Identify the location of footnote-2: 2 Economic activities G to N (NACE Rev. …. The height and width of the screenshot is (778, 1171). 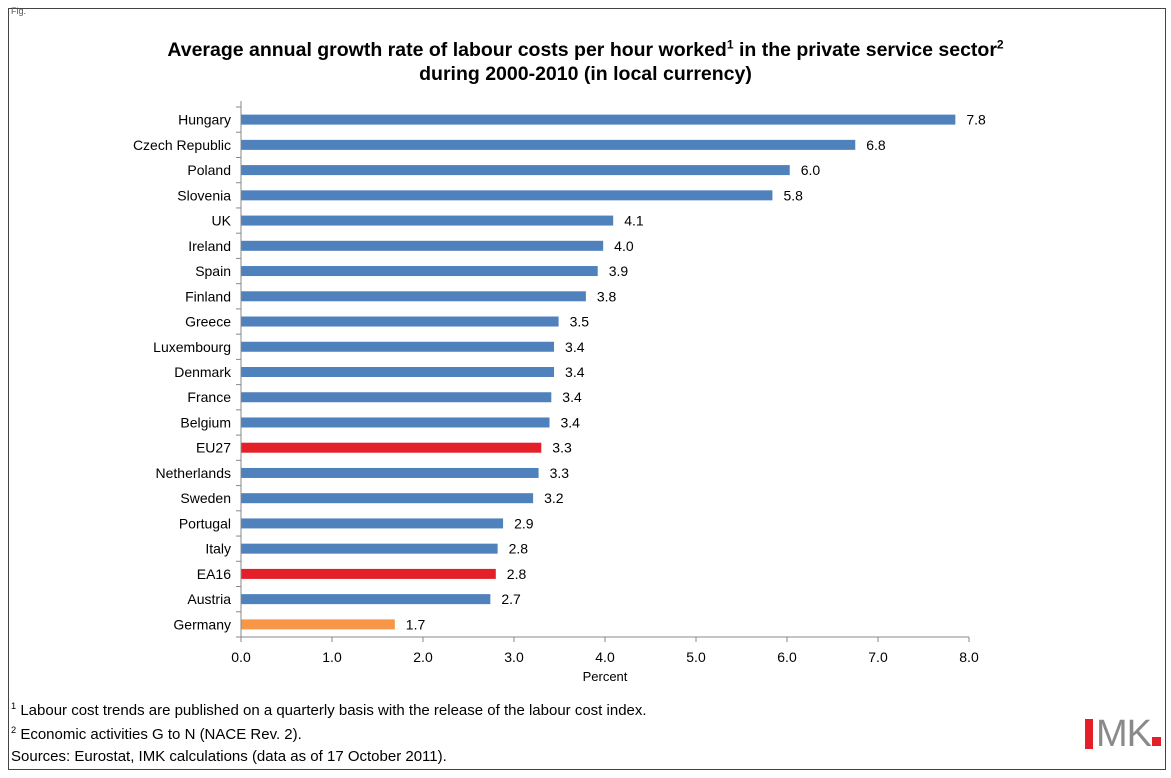
(156, 734).